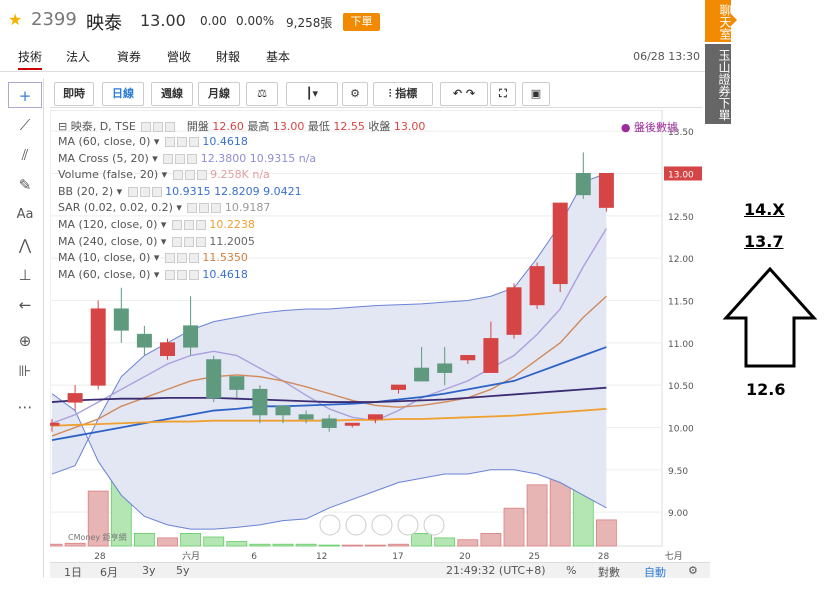 The height and width of the screenshot is (600, 830). What do you see at coordinates (718, 84) in the screenshot?
I see `broker-order-button: 玉山證券下單` at bounding box center [718, 84].